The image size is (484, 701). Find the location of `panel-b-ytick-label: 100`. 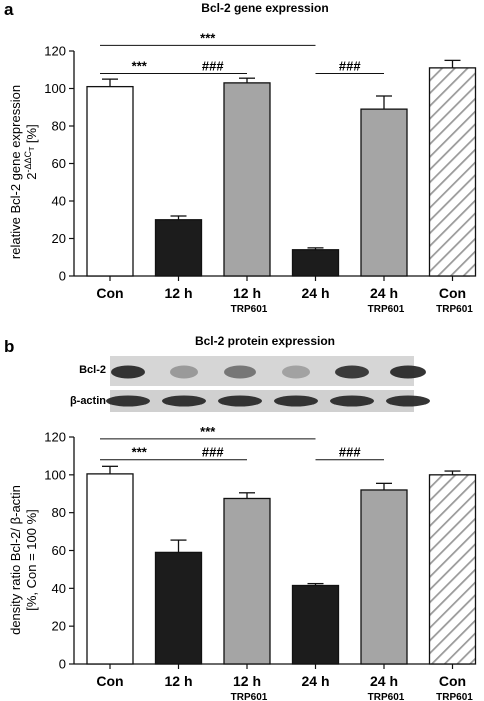

panel-b-ytick-label: 100 is located at coordinates (55, 474).